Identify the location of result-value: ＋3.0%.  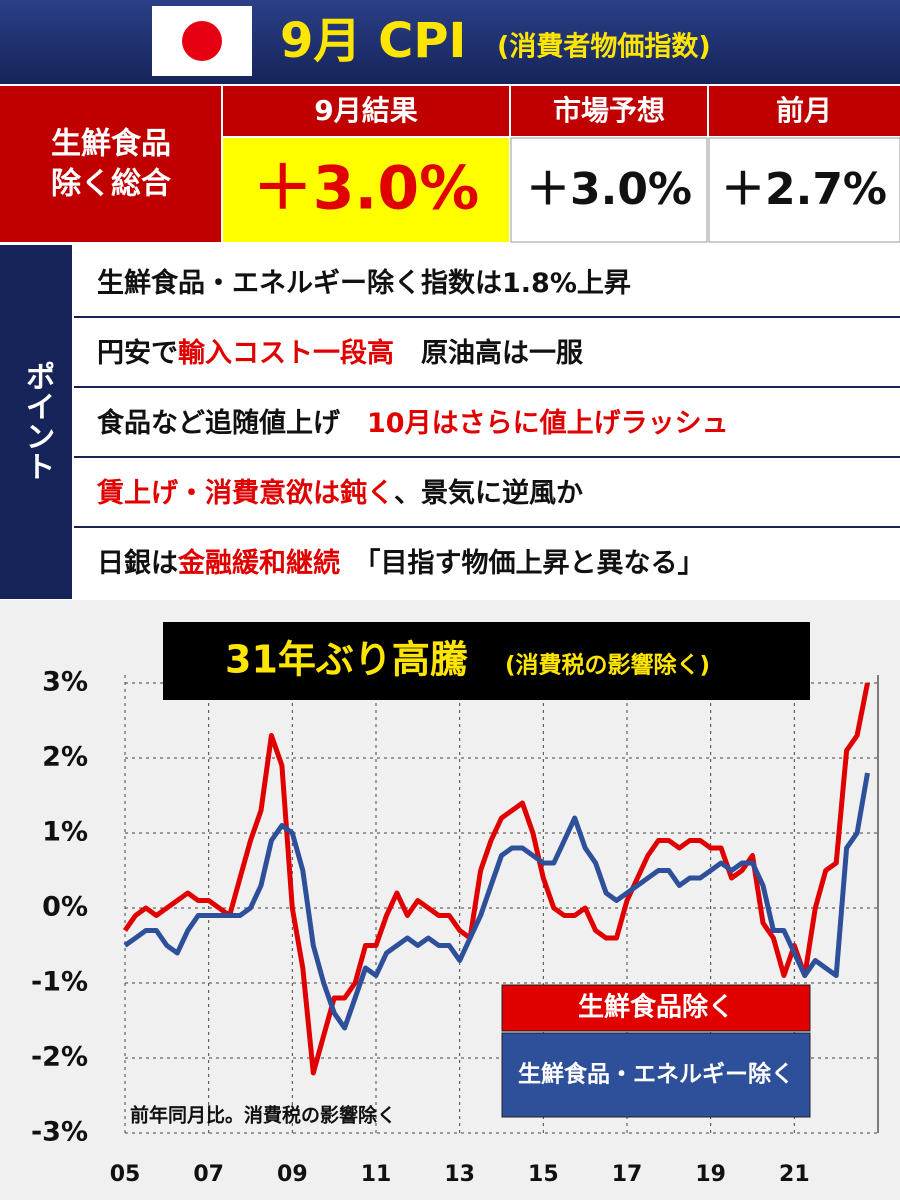
(366, 189).